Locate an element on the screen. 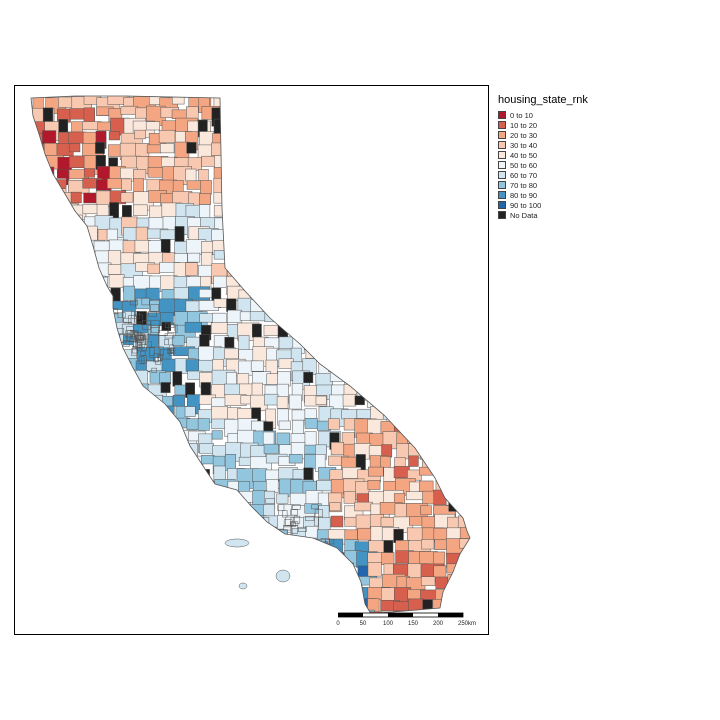 The width and height of the screenshot is (720, 720). legend-label: 40 to 50 is located at coordinates (524, 155).